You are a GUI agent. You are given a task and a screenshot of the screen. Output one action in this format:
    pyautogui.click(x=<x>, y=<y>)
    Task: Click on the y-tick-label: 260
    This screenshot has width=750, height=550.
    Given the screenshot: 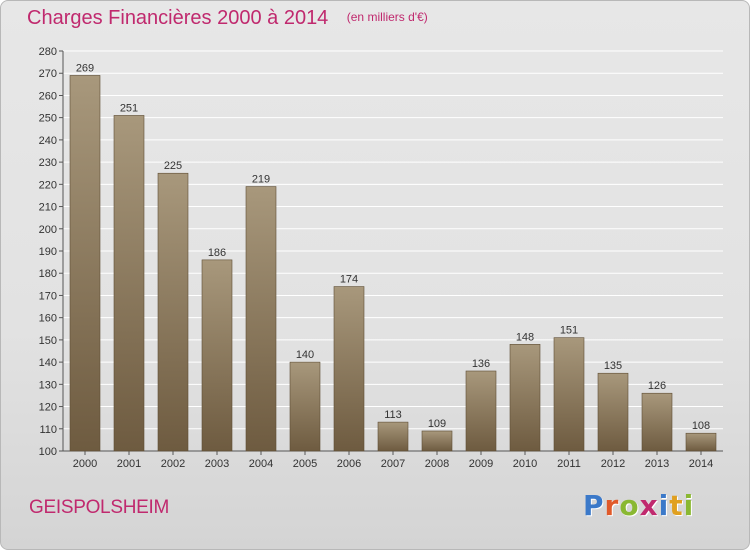 What is the action you would take?
    pyautogui.click(x=48, y=96)
    